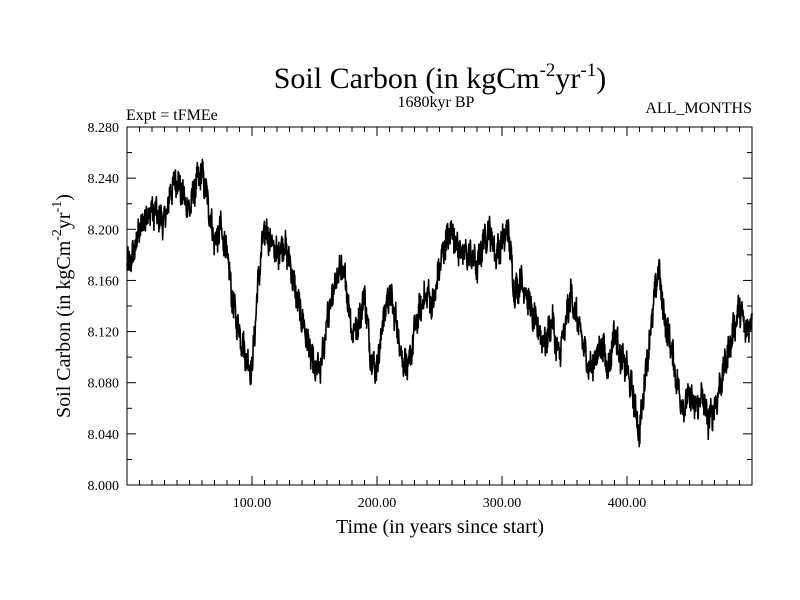 Image resolution: width=800 pixels, height=600 pixels. I want to click on y-tick-label: 8.240, so click(104, 179).